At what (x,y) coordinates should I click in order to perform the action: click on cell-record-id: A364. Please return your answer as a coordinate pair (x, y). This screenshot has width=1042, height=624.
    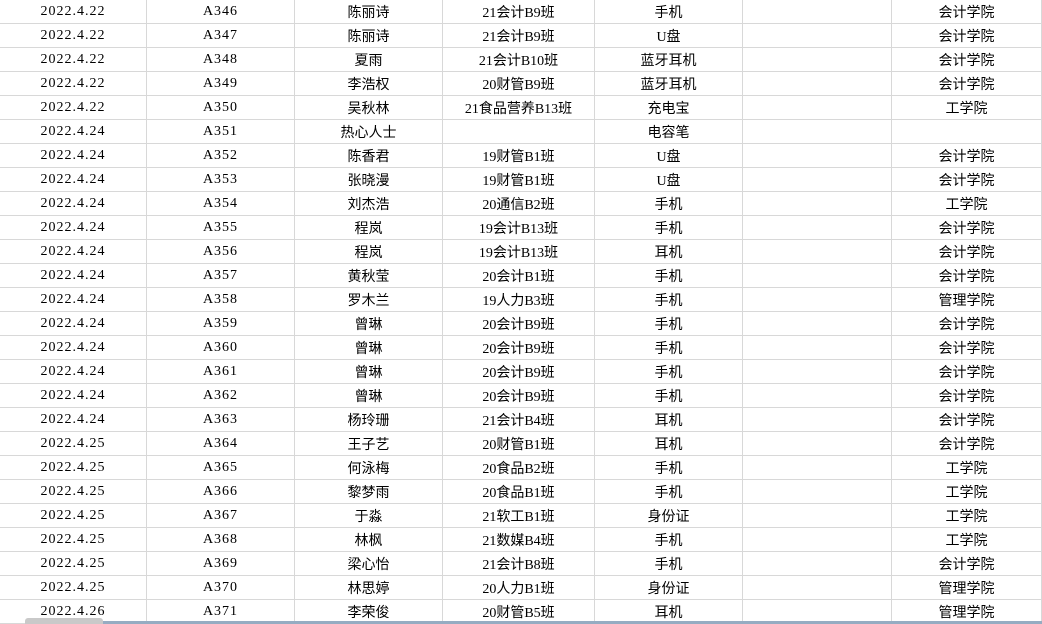
    Looking at the image, I should click on (221, 444).